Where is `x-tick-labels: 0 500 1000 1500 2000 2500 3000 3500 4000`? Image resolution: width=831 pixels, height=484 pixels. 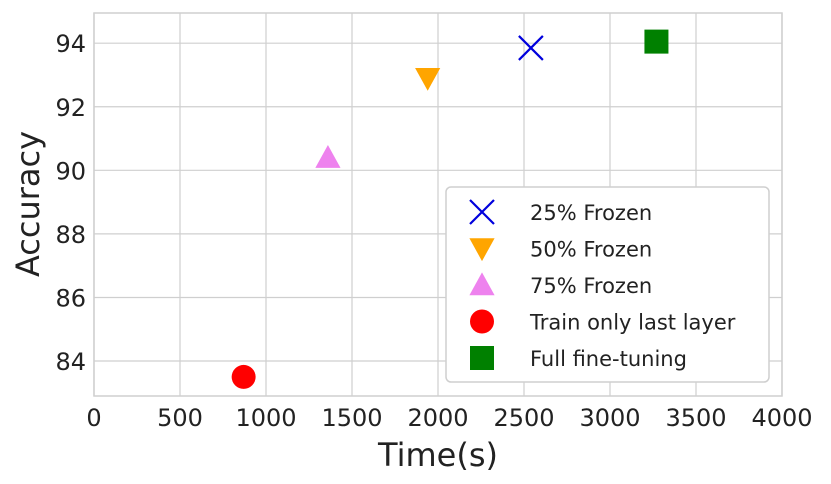 x-tick-labels: 0 500 1000 1500 2000 2500 3000 3500 4000 is located at coordinates (449, 418).